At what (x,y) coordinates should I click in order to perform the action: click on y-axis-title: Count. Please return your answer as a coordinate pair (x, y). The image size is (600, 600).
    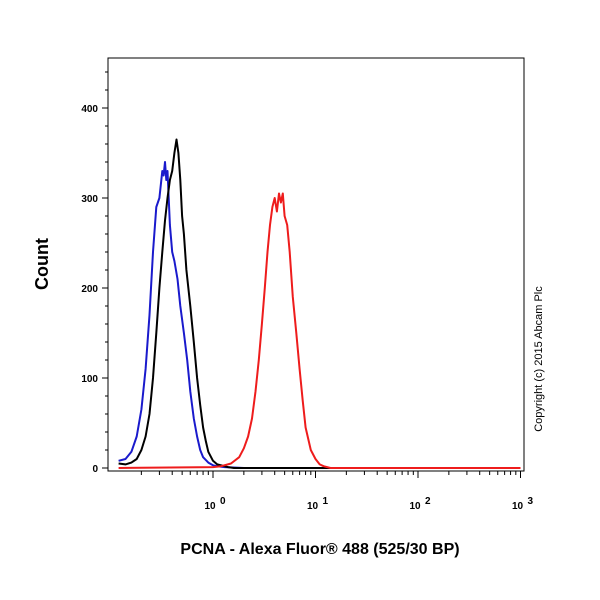
    Looking at the image, I should click on (42, 264).